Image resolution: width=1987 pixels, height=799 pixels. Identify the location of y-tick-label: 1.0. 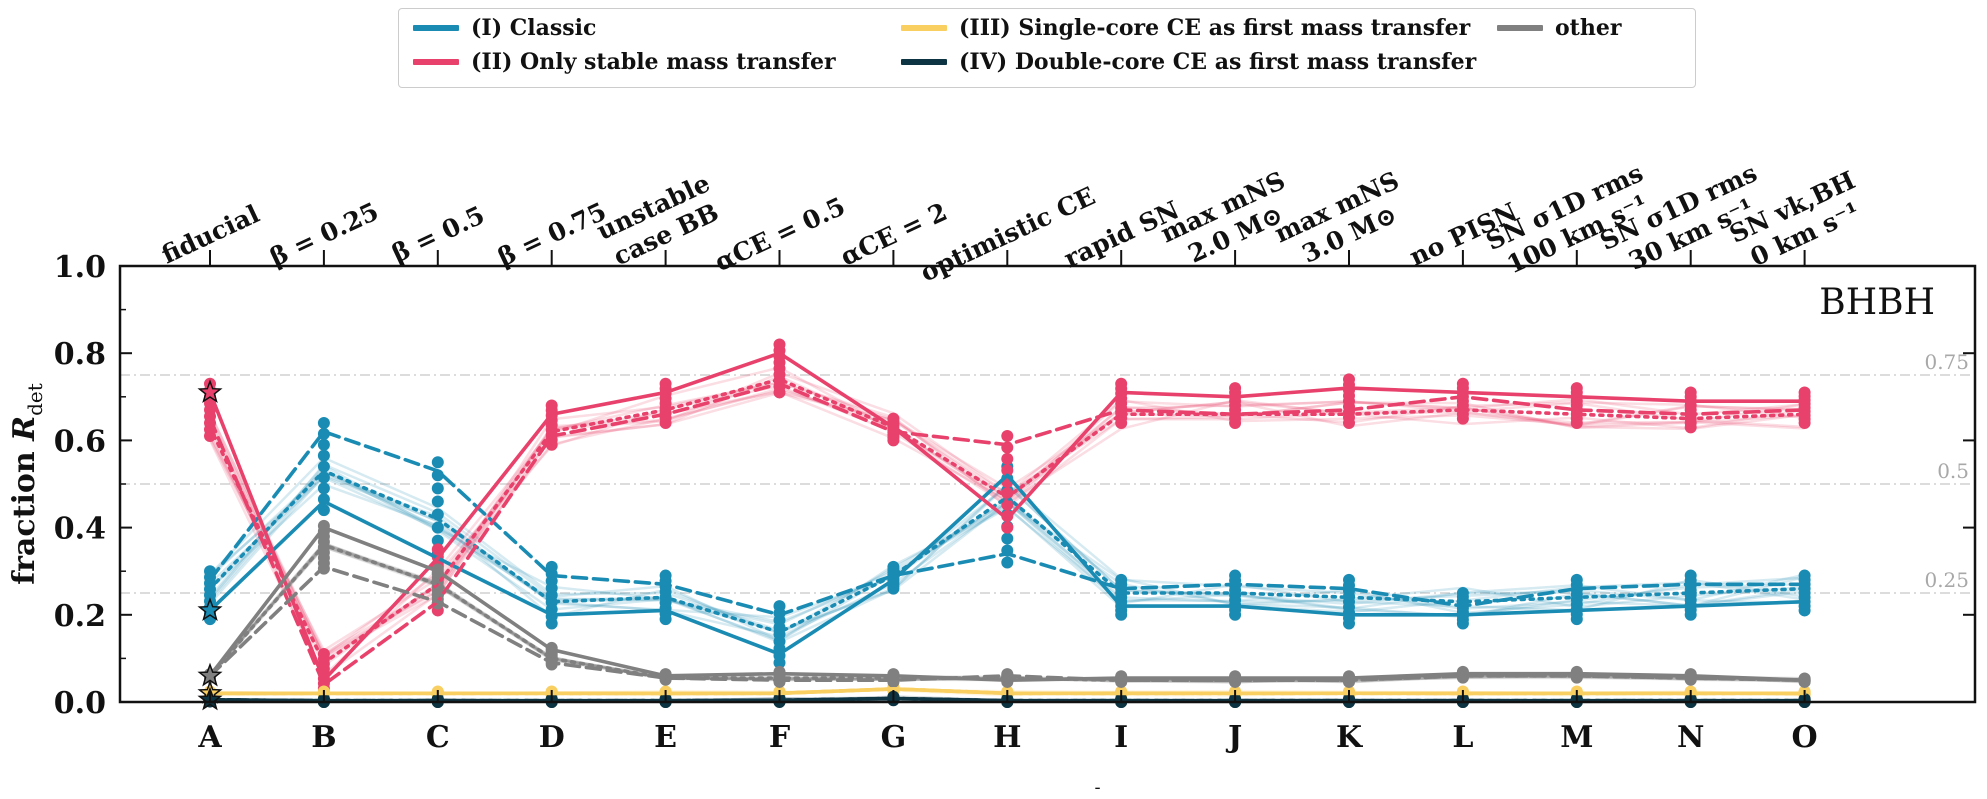
(80, 267).